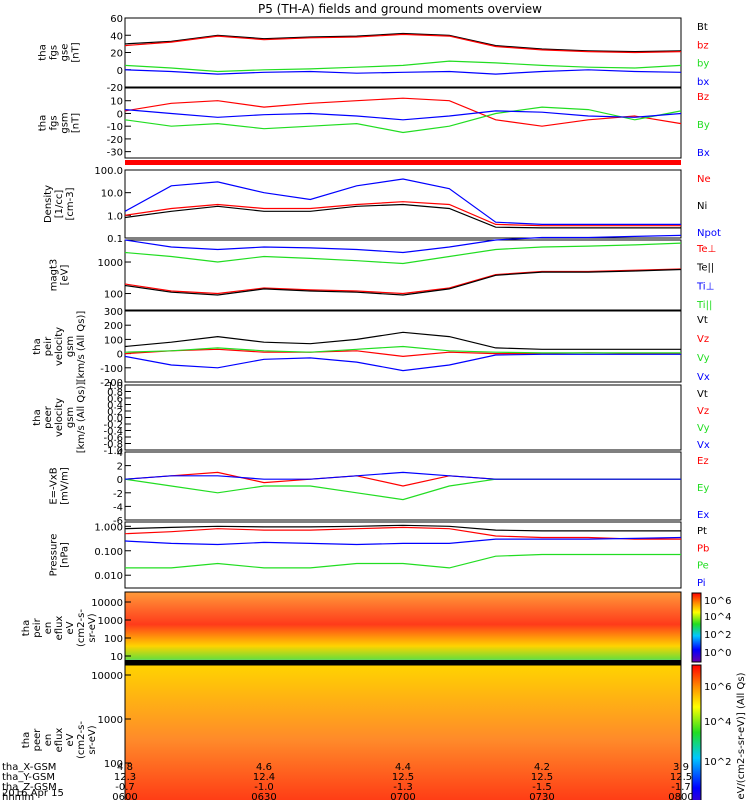 This screenshot has width=750, height=800. I want to click on ytick-label: 1.0, so click(115, 386).